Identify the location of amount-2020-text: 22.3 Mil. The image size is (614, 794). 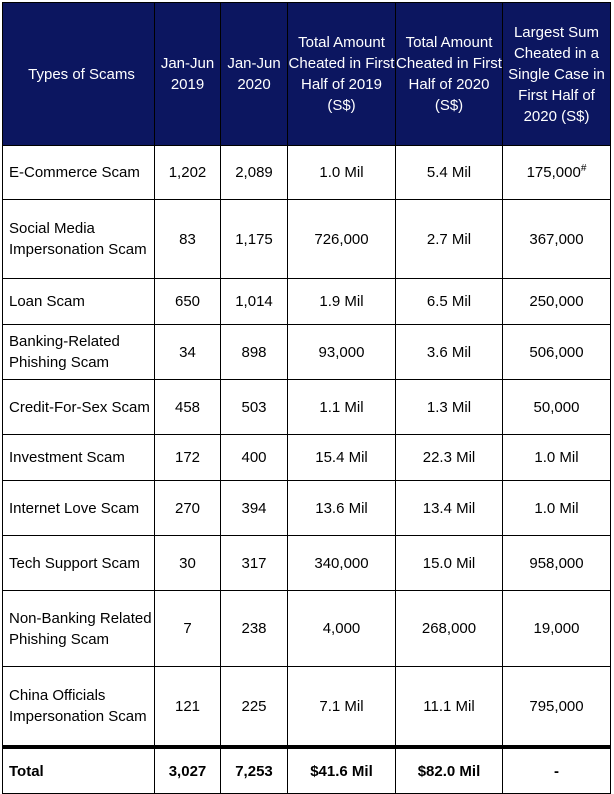
(449, 457).